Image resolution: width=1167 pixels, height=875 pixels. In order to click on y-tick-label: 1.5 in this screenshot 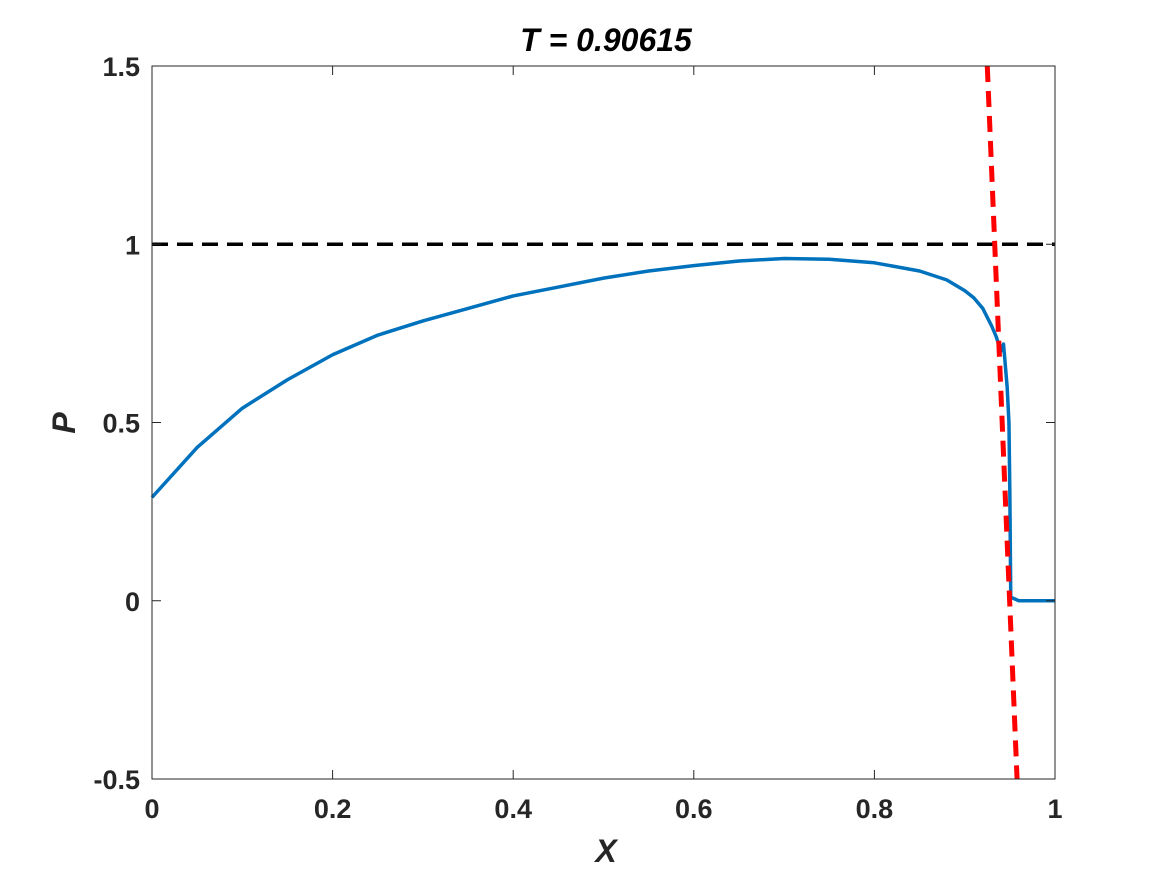, I will do `click(121, 67)`.